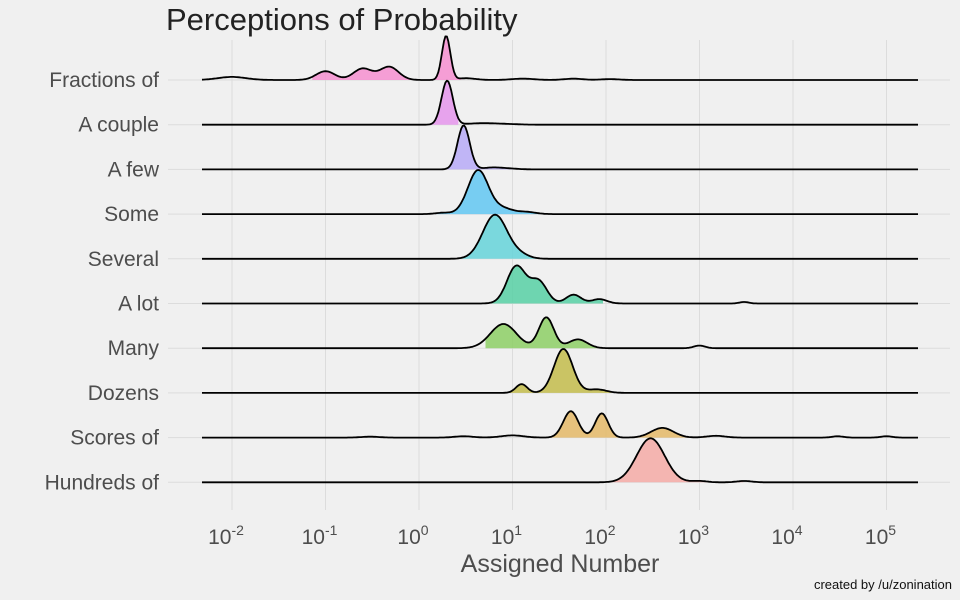 The height and width of the screenshot is (600, 960). I want to click on x-tick-label: 10¹, so click(506, 535).